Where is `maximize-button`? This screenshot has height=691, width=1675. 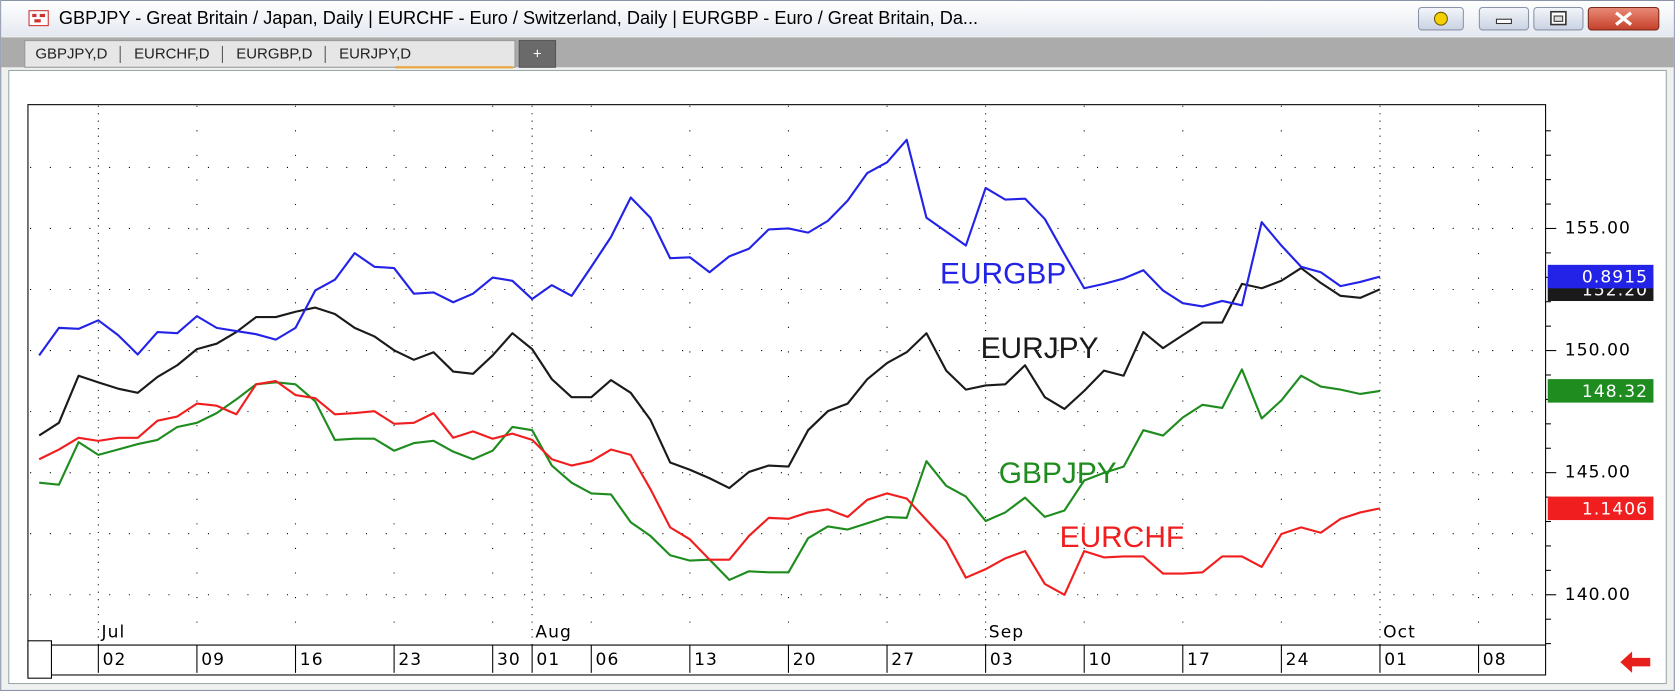 maximize-button is located at coordinates (1558, 18).